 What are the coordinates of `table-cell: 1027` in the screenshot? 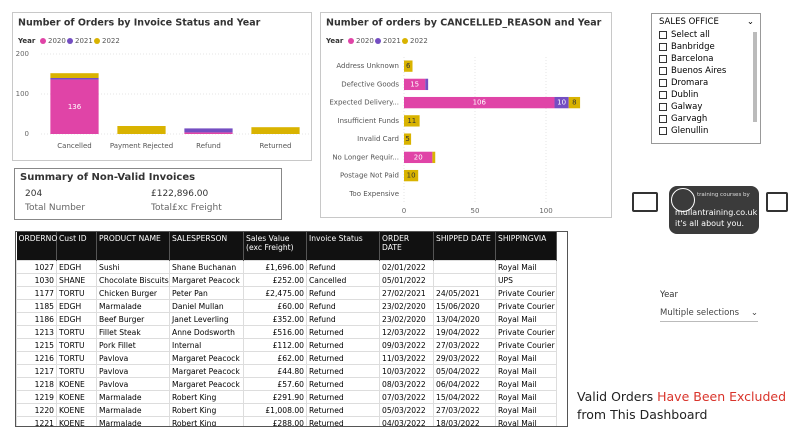 It's located at (36, 267).